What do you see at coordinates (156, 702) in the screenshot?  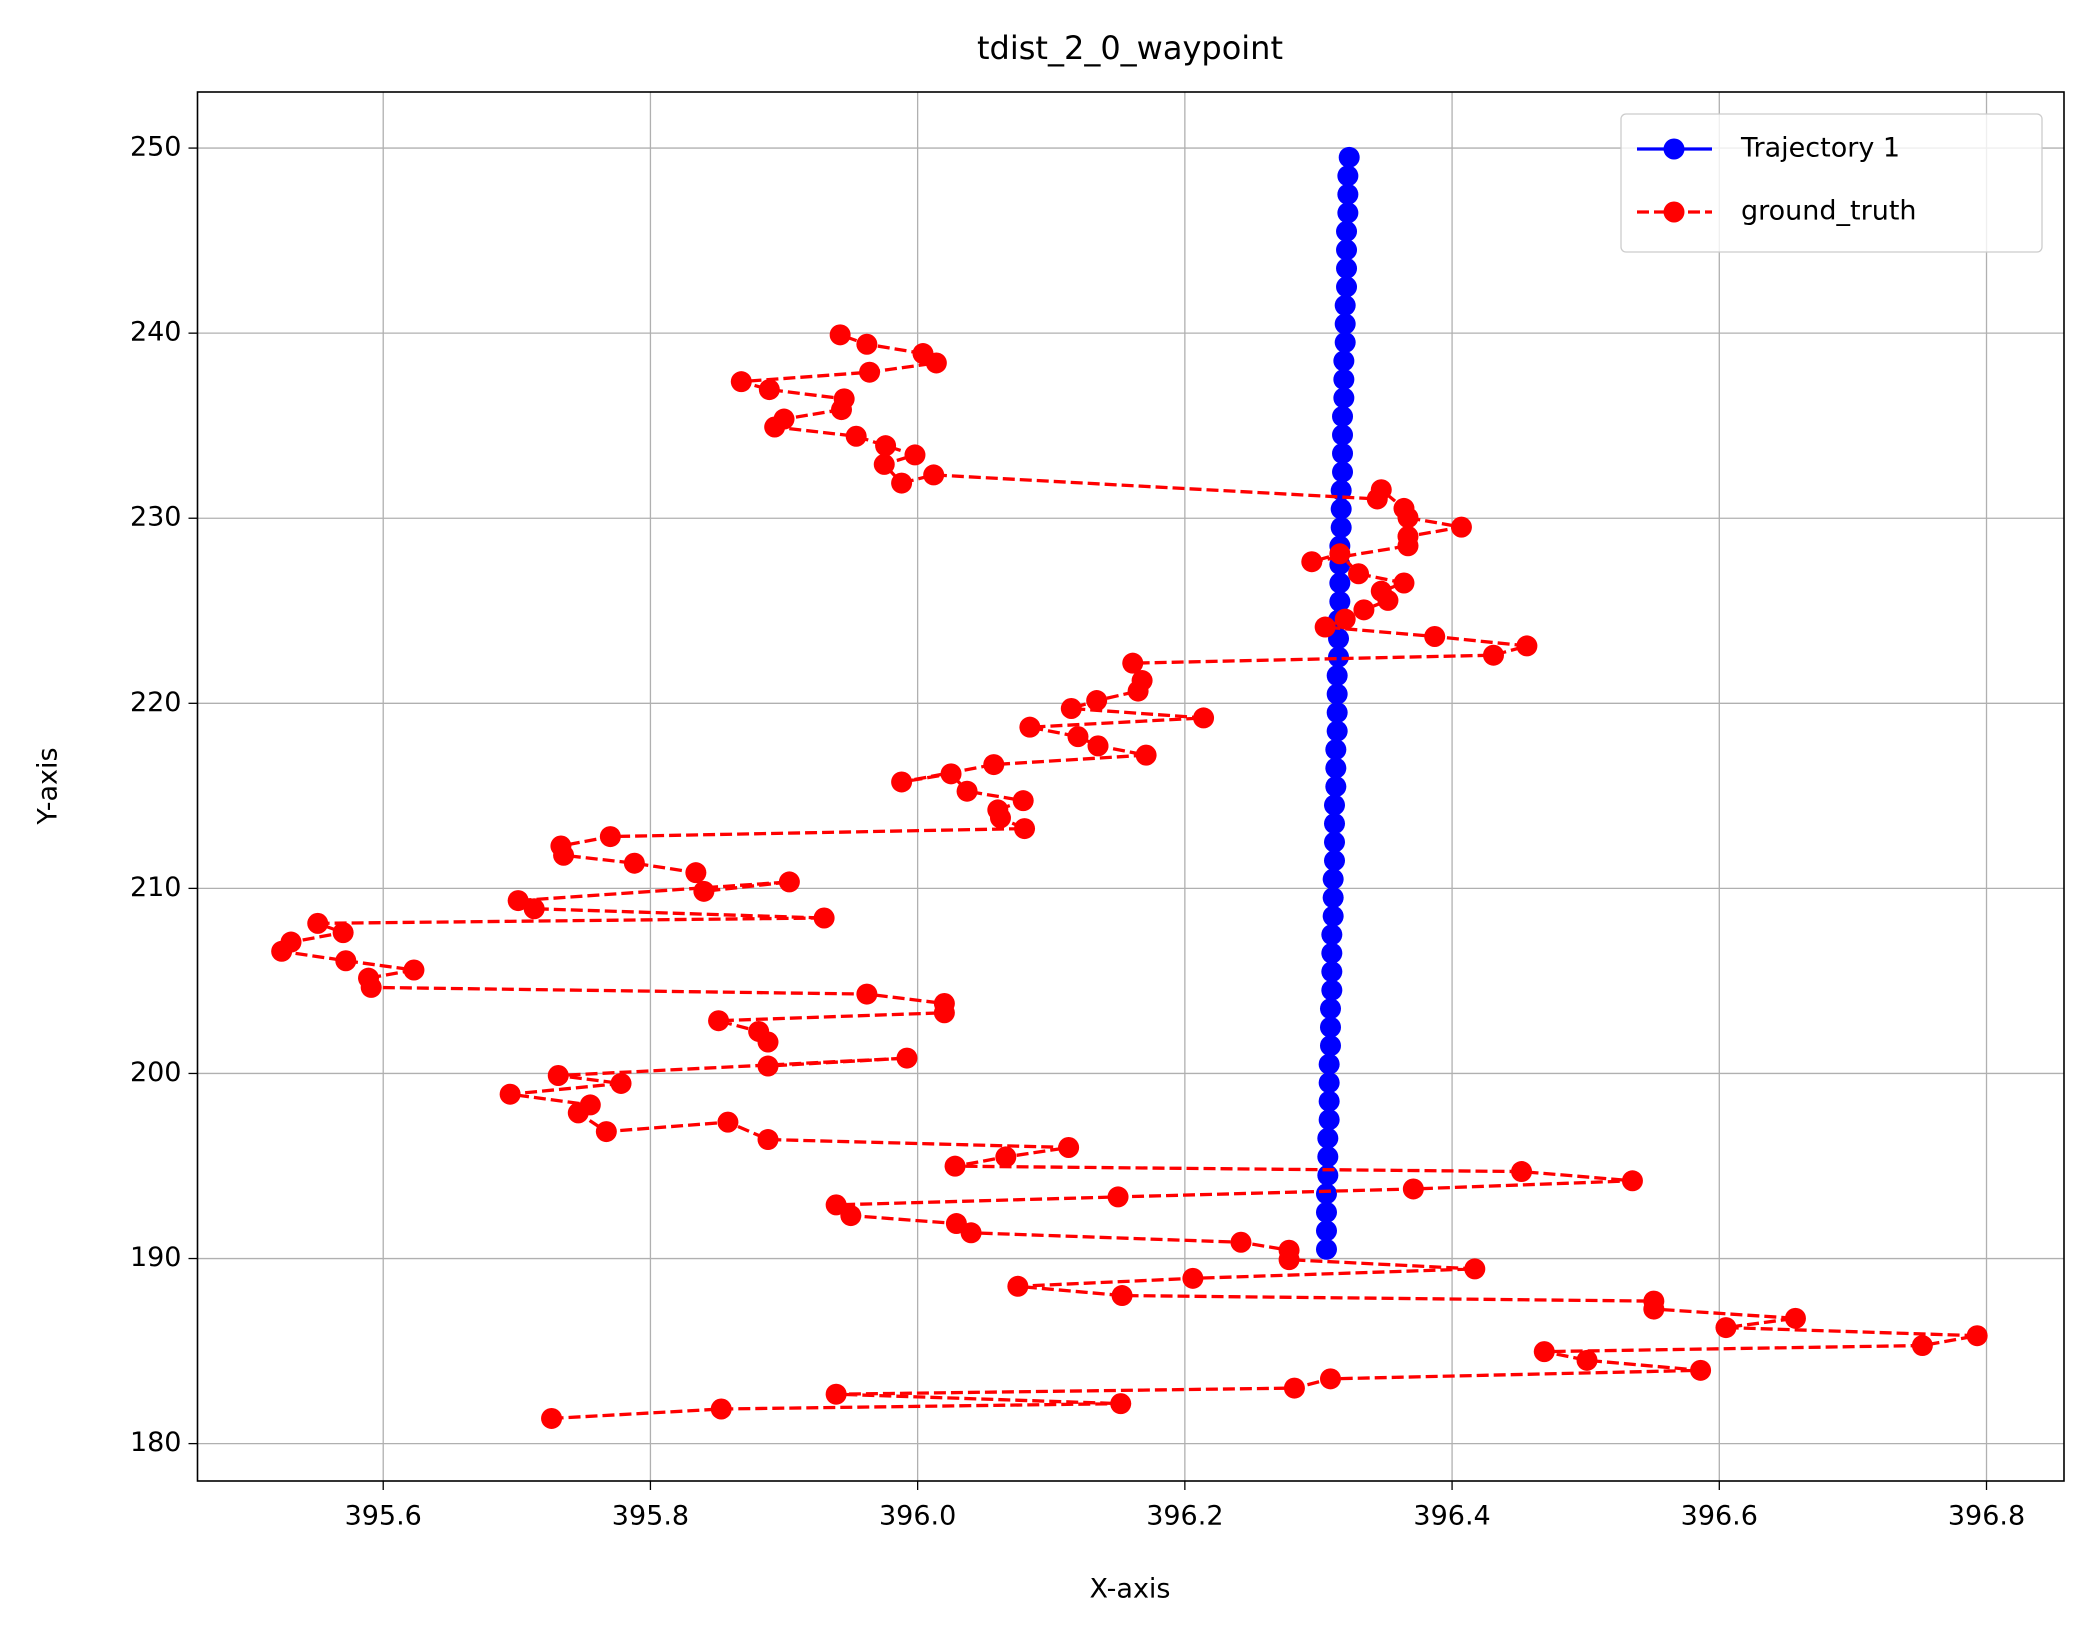 I see `y-tick-label: 220` at bounding box center [156, 702].